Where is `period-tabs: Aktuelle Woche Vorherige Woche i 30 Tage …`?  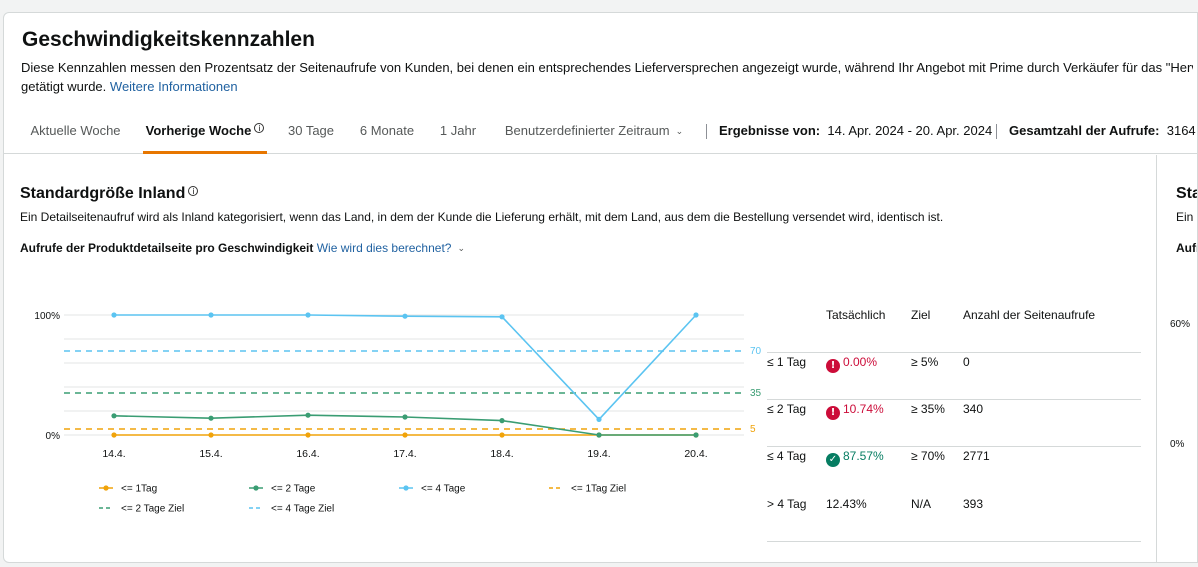
period-tabs: Aktuelle Woche Vorherige Woche i 30 Tage … is located at coordinates (600, 133).